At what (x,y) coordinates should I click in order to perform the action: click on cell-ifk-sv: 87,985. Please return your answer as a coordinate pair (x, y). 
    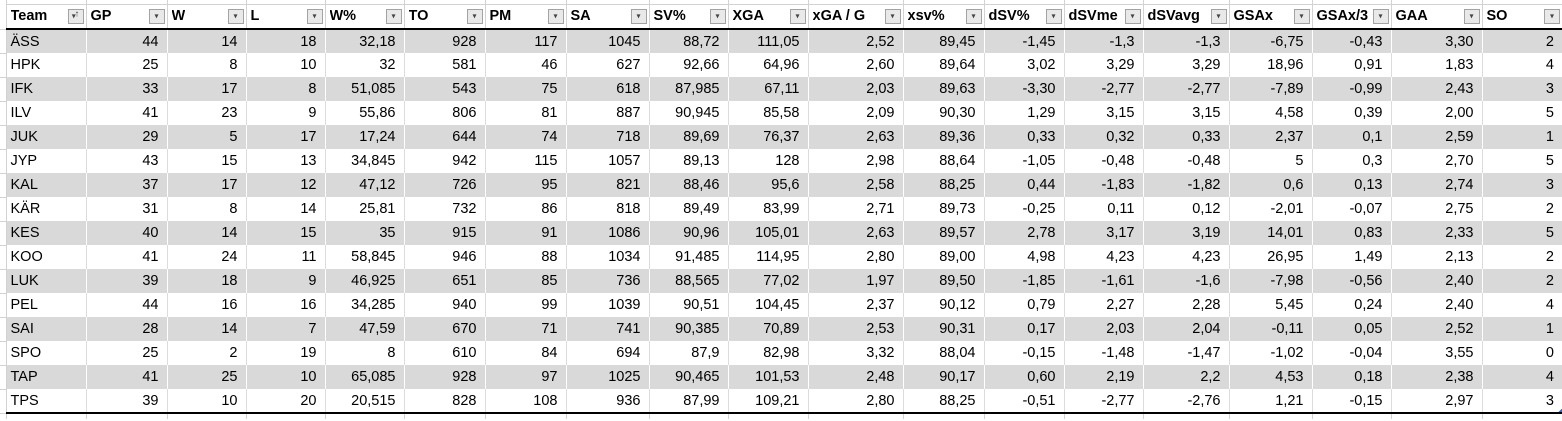
    Looking at the image, I should click on (689, 89).